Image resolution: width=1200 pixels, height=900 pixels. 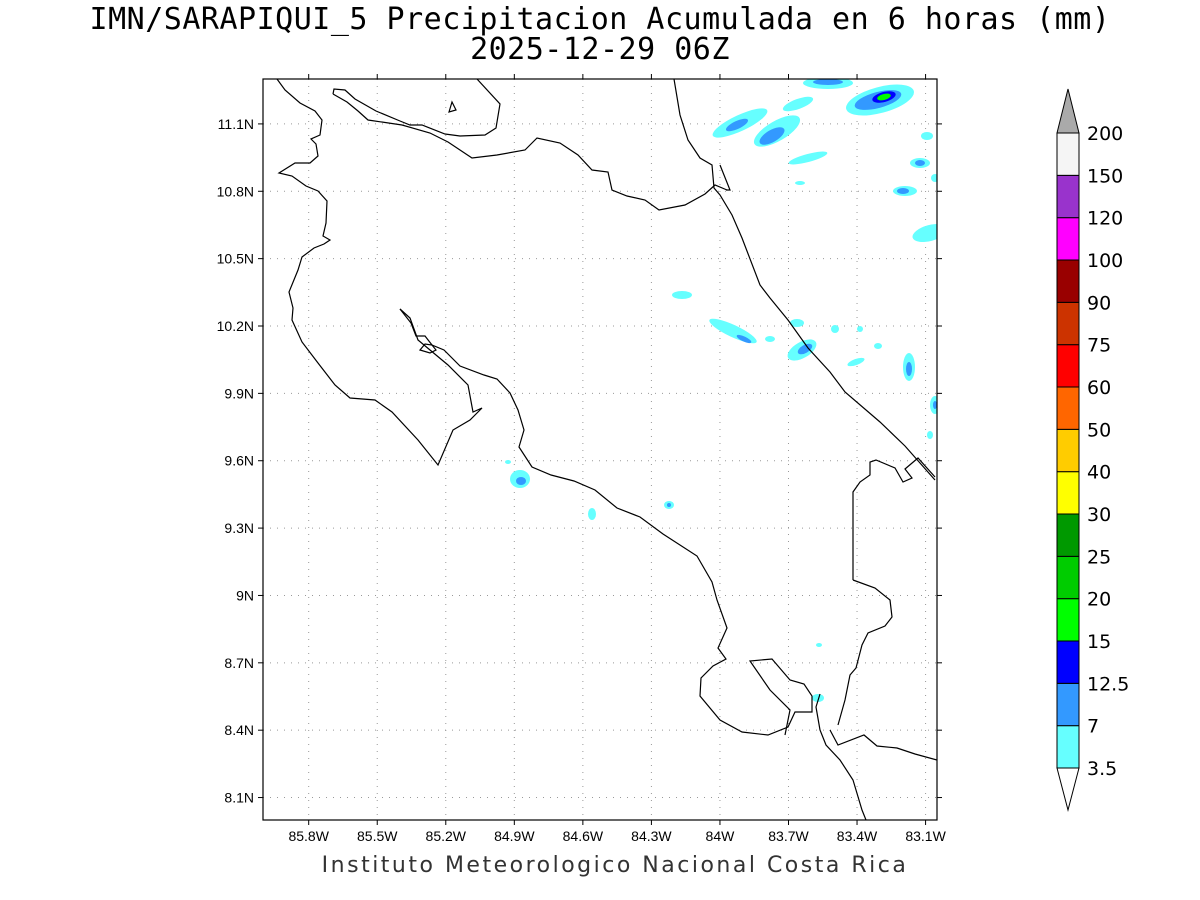 What do you see at coordinates (1068, 789) in the screenshot?
I see `colorbar-under-arrow` at bounding box center [1068, 789].